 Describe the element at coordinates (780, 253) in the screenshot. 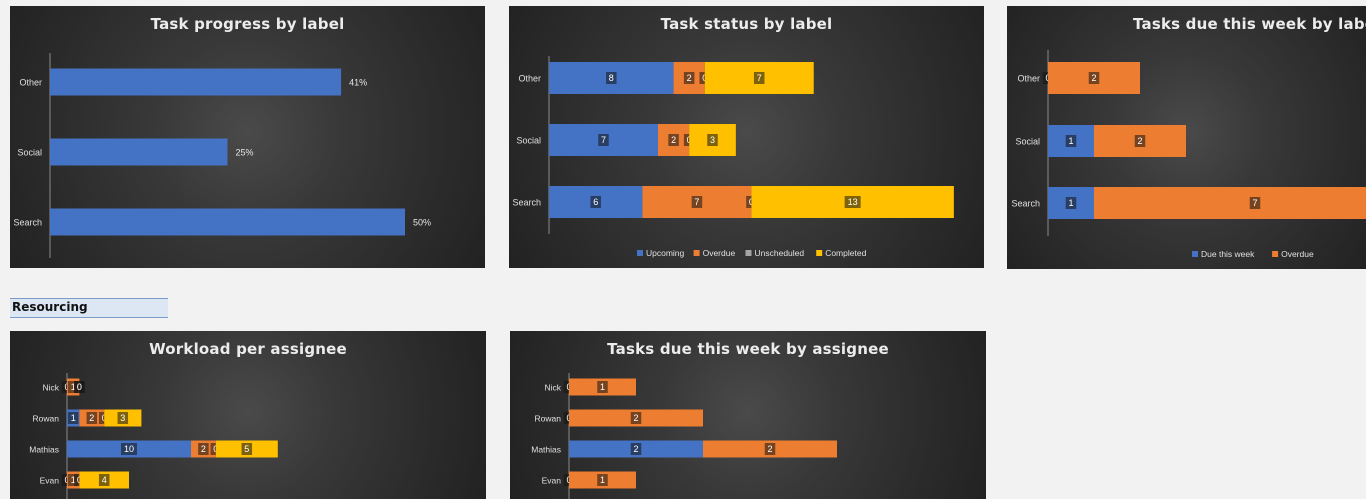

I see `legend-label-unscheduled: Unscheduled` at that location.